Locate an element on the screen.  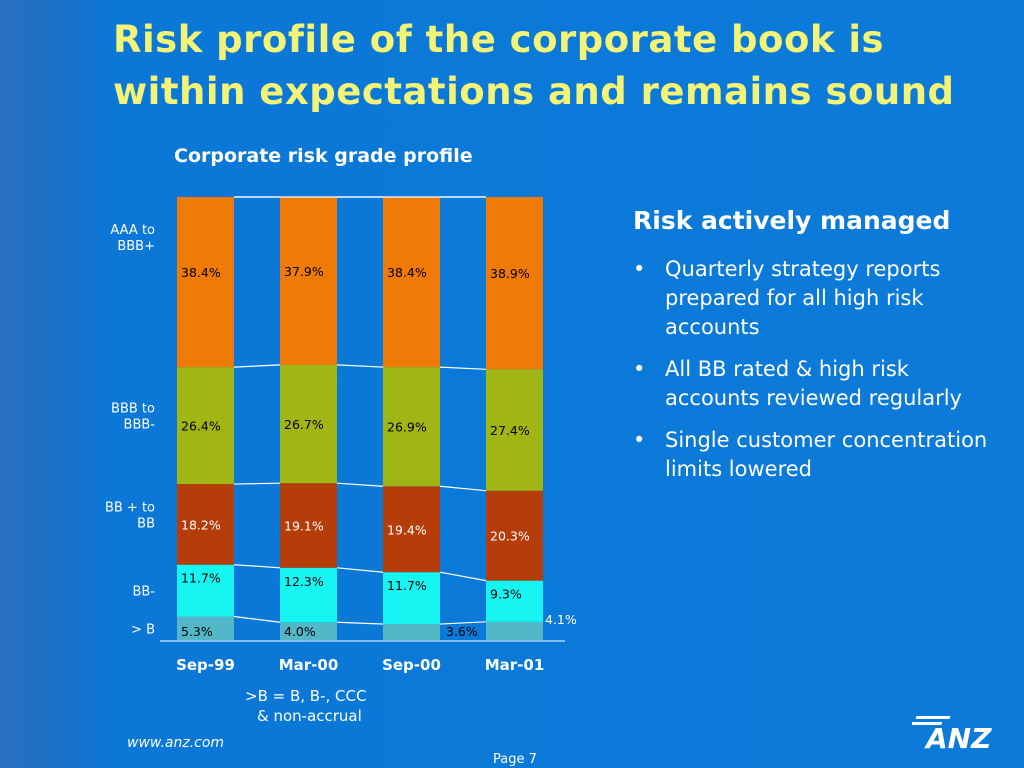
data-label: 37.9% is located at coordinates (304, 271).